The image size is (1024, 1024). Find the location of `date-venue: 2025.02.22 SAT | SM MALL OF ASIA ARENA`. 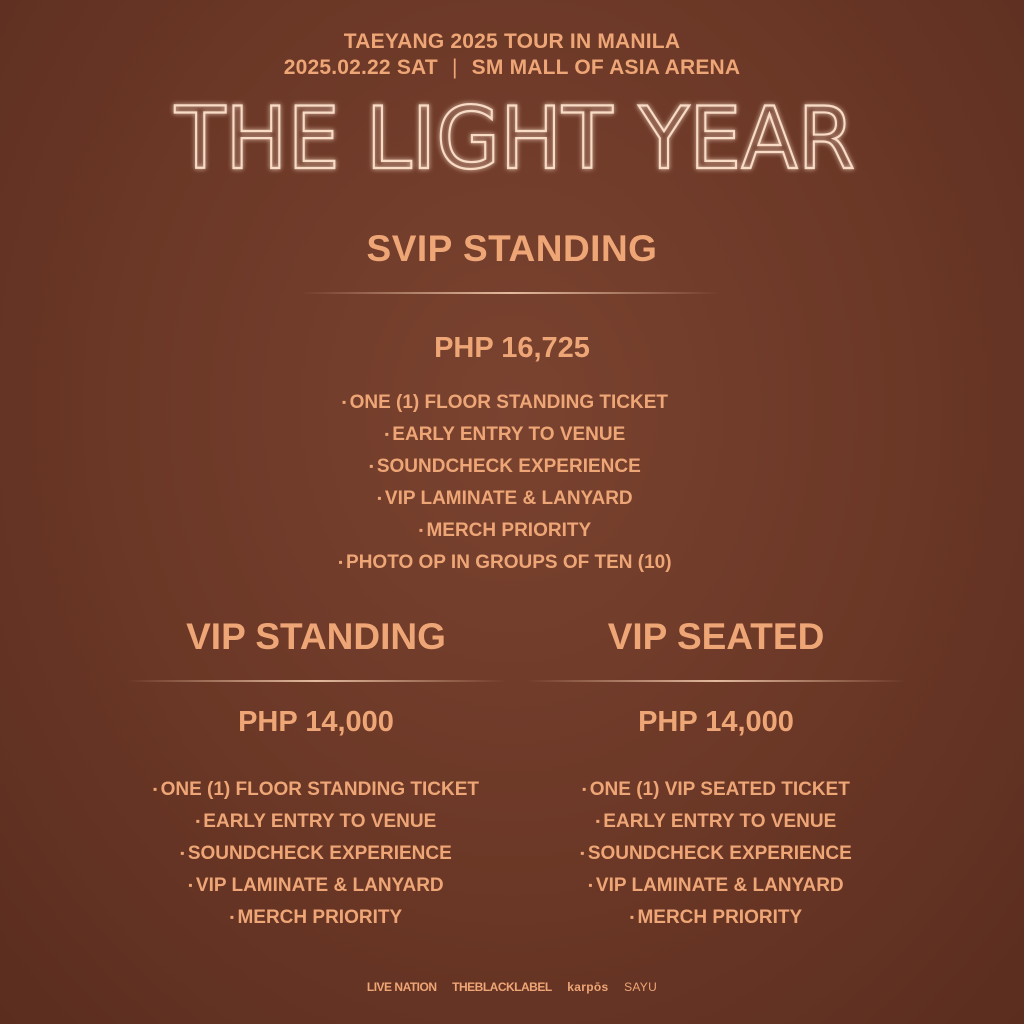

date-venue: 2025.02.22 SAT | SM MALL OF ASIA ARENA is located at coordinates (512, 68).